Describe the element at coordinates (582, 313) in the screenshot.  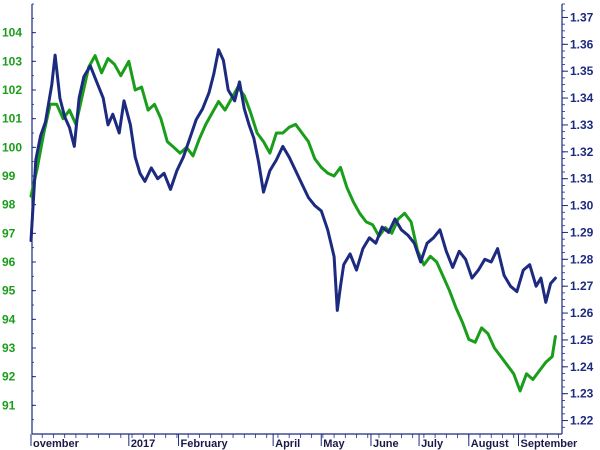
I see `right-tick-label: 1.26` at that location.